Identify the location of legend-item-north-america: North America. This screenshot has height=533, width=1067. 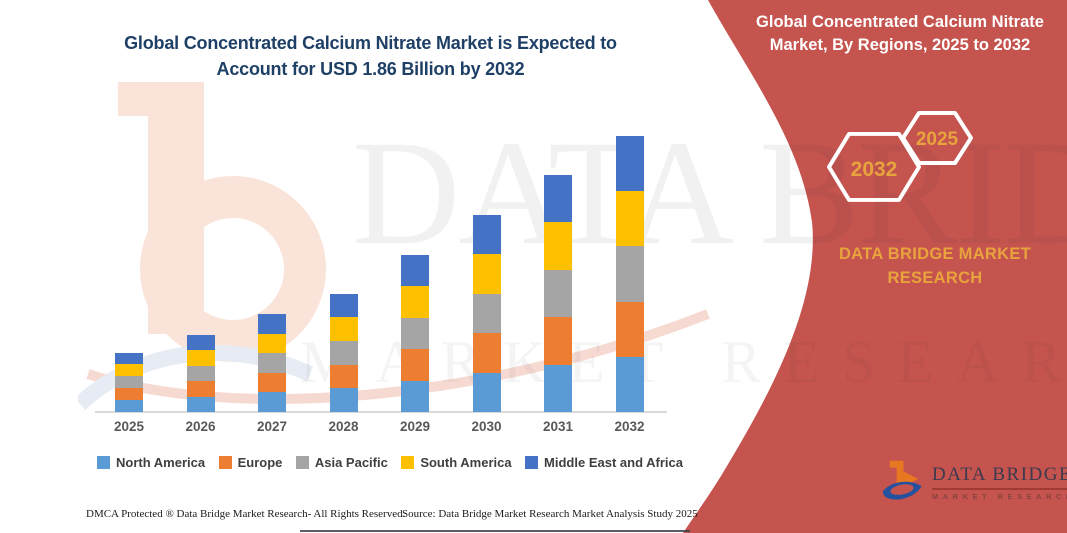
(151, 462).